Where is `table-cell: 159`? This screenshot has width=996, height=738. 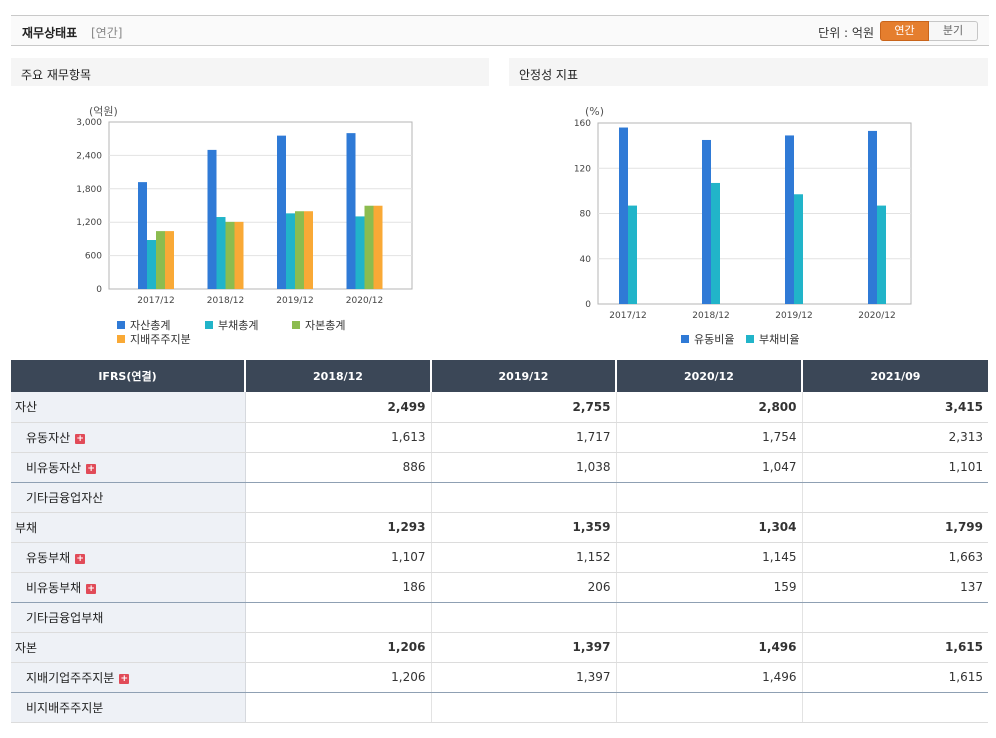
table-cell: 159 is located at coordinates (709, 587).